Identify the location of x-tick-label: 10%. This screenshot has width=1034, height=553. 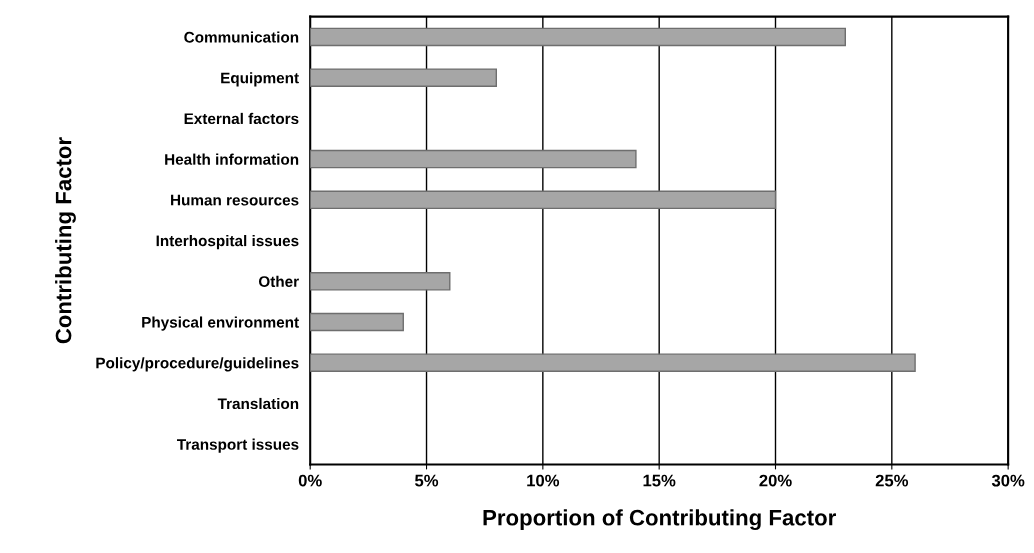
(543, 480).